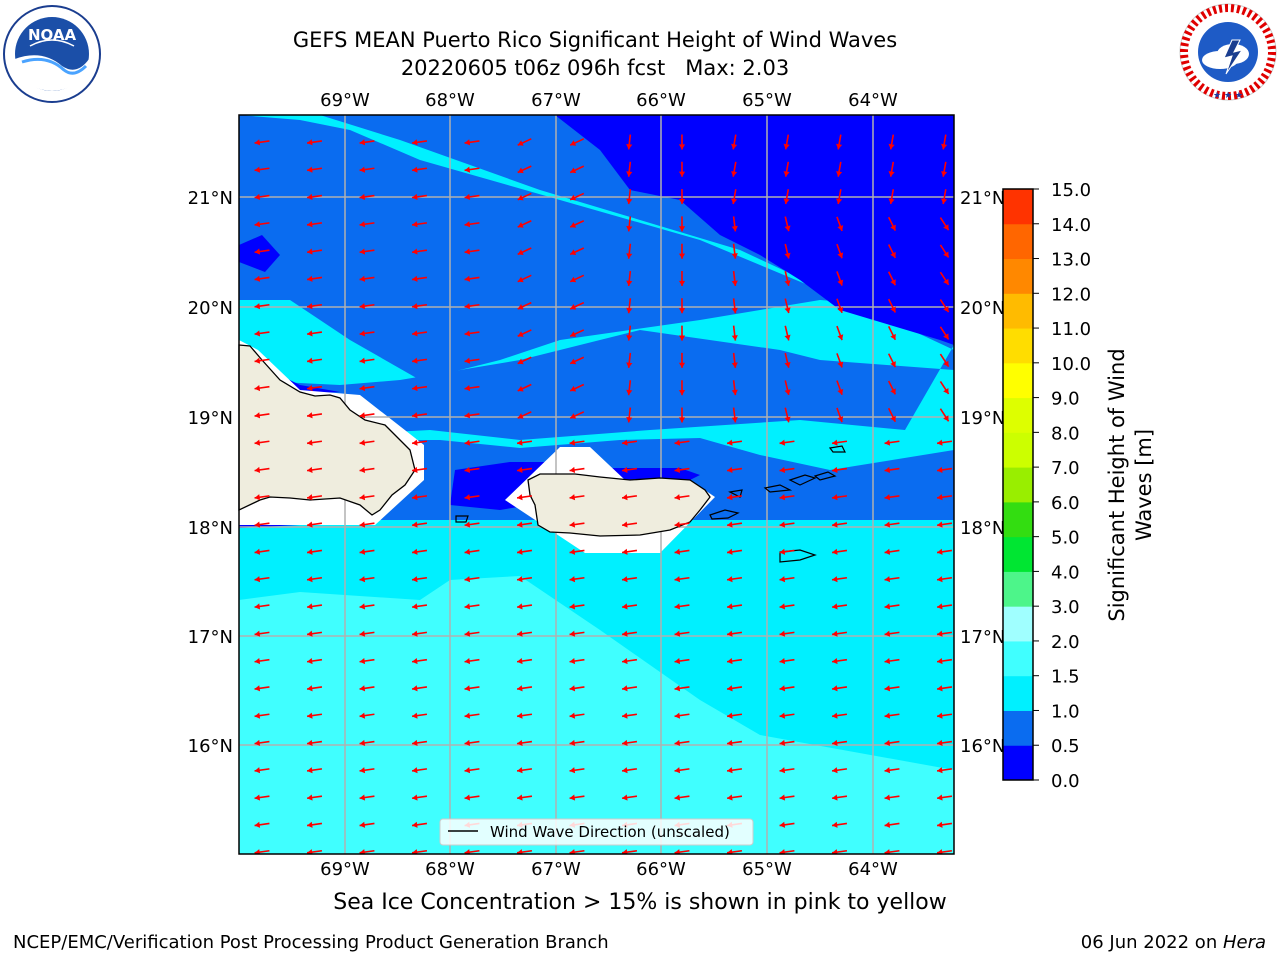  What do you see at coordinates (210, 637) in the screenshot?
I see `lat-label-left: 17°N` at bounding box center [210, 637].